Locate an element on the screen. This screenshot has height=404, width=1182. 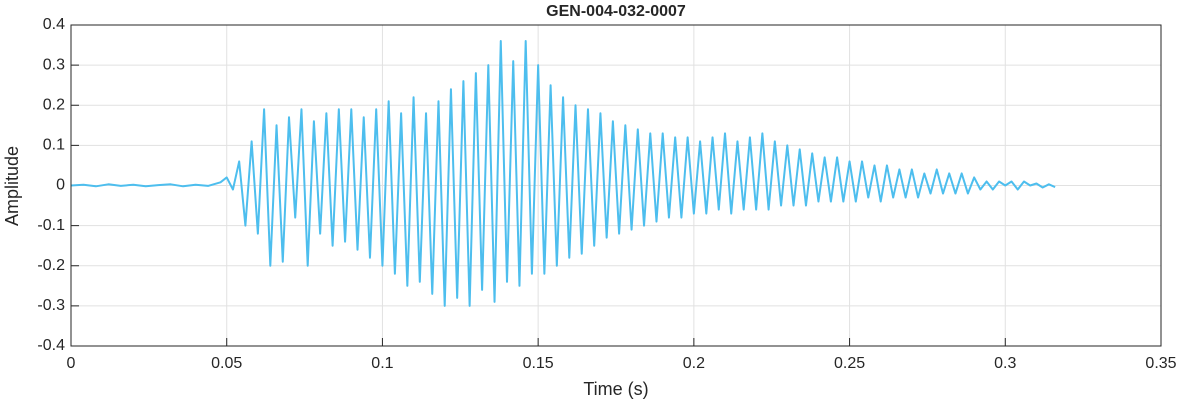
y-tick-label: 0 is located at coordinates (60, 185).